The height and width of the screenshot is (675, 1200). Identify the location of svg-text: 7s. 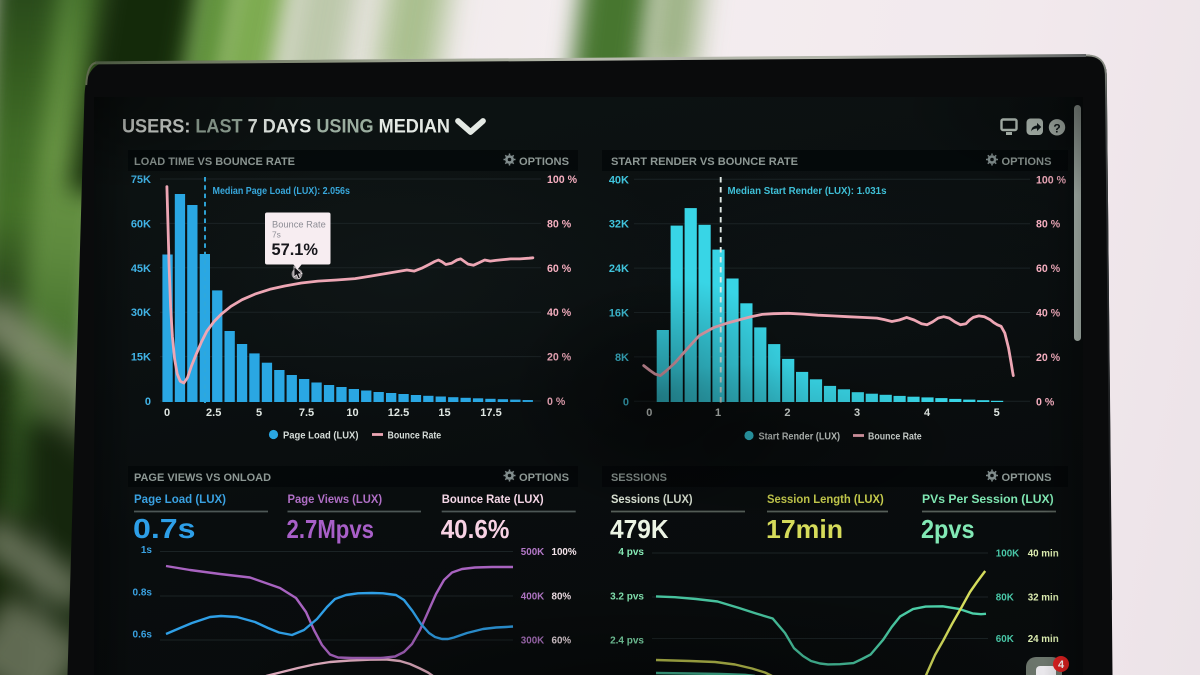
(276, 235).